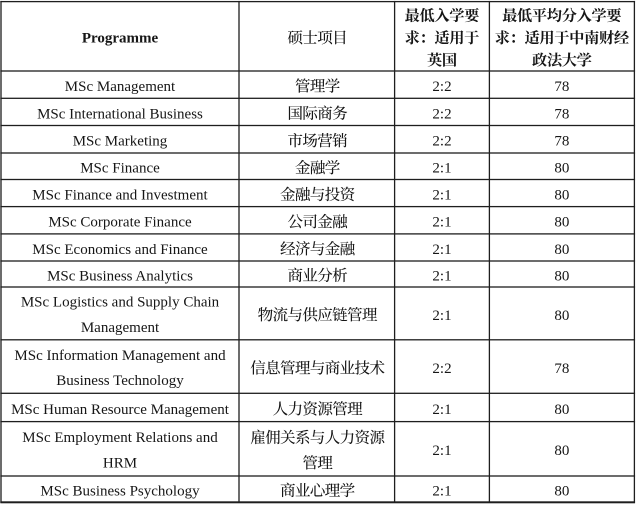  I want to click on svg-text: MSc Finance and Investment, so click(120, 196).